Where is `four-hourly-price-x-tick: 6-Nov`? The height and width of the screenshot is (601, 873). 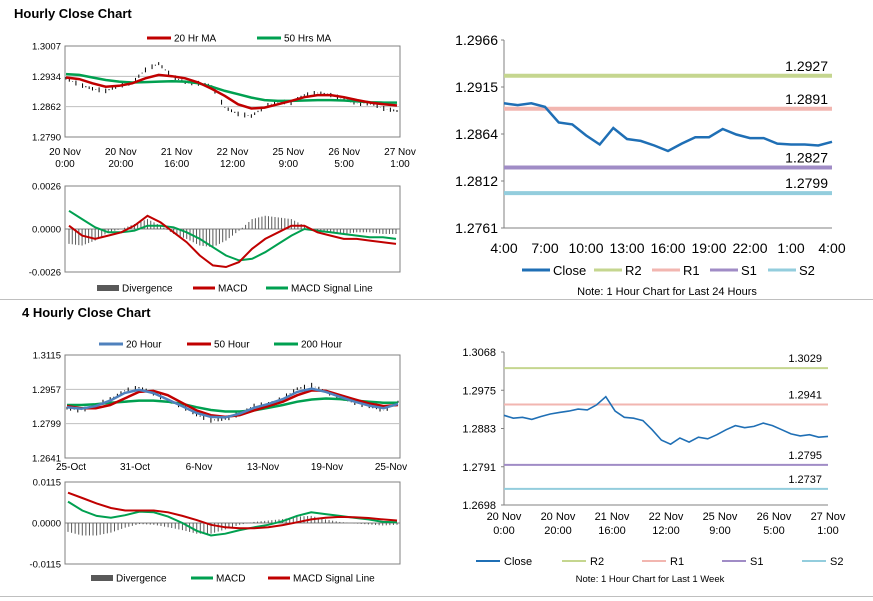
four-hourly-price-x-tick: 6-Nov is located at coordinates (199, 467).